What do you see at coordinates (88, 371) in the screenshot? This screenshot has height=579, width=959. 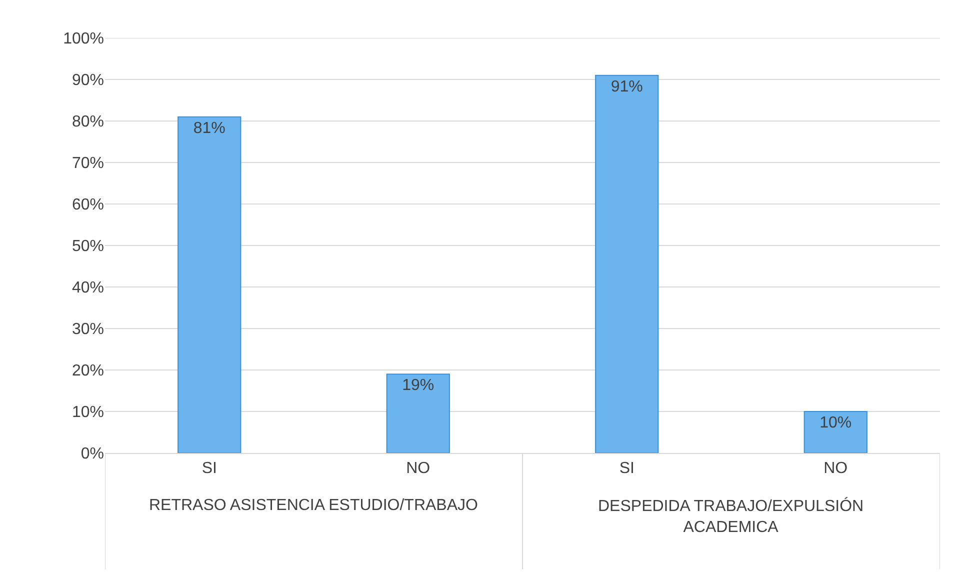 I see `y-tick-label: 20%` at bounding box center [88, 371].